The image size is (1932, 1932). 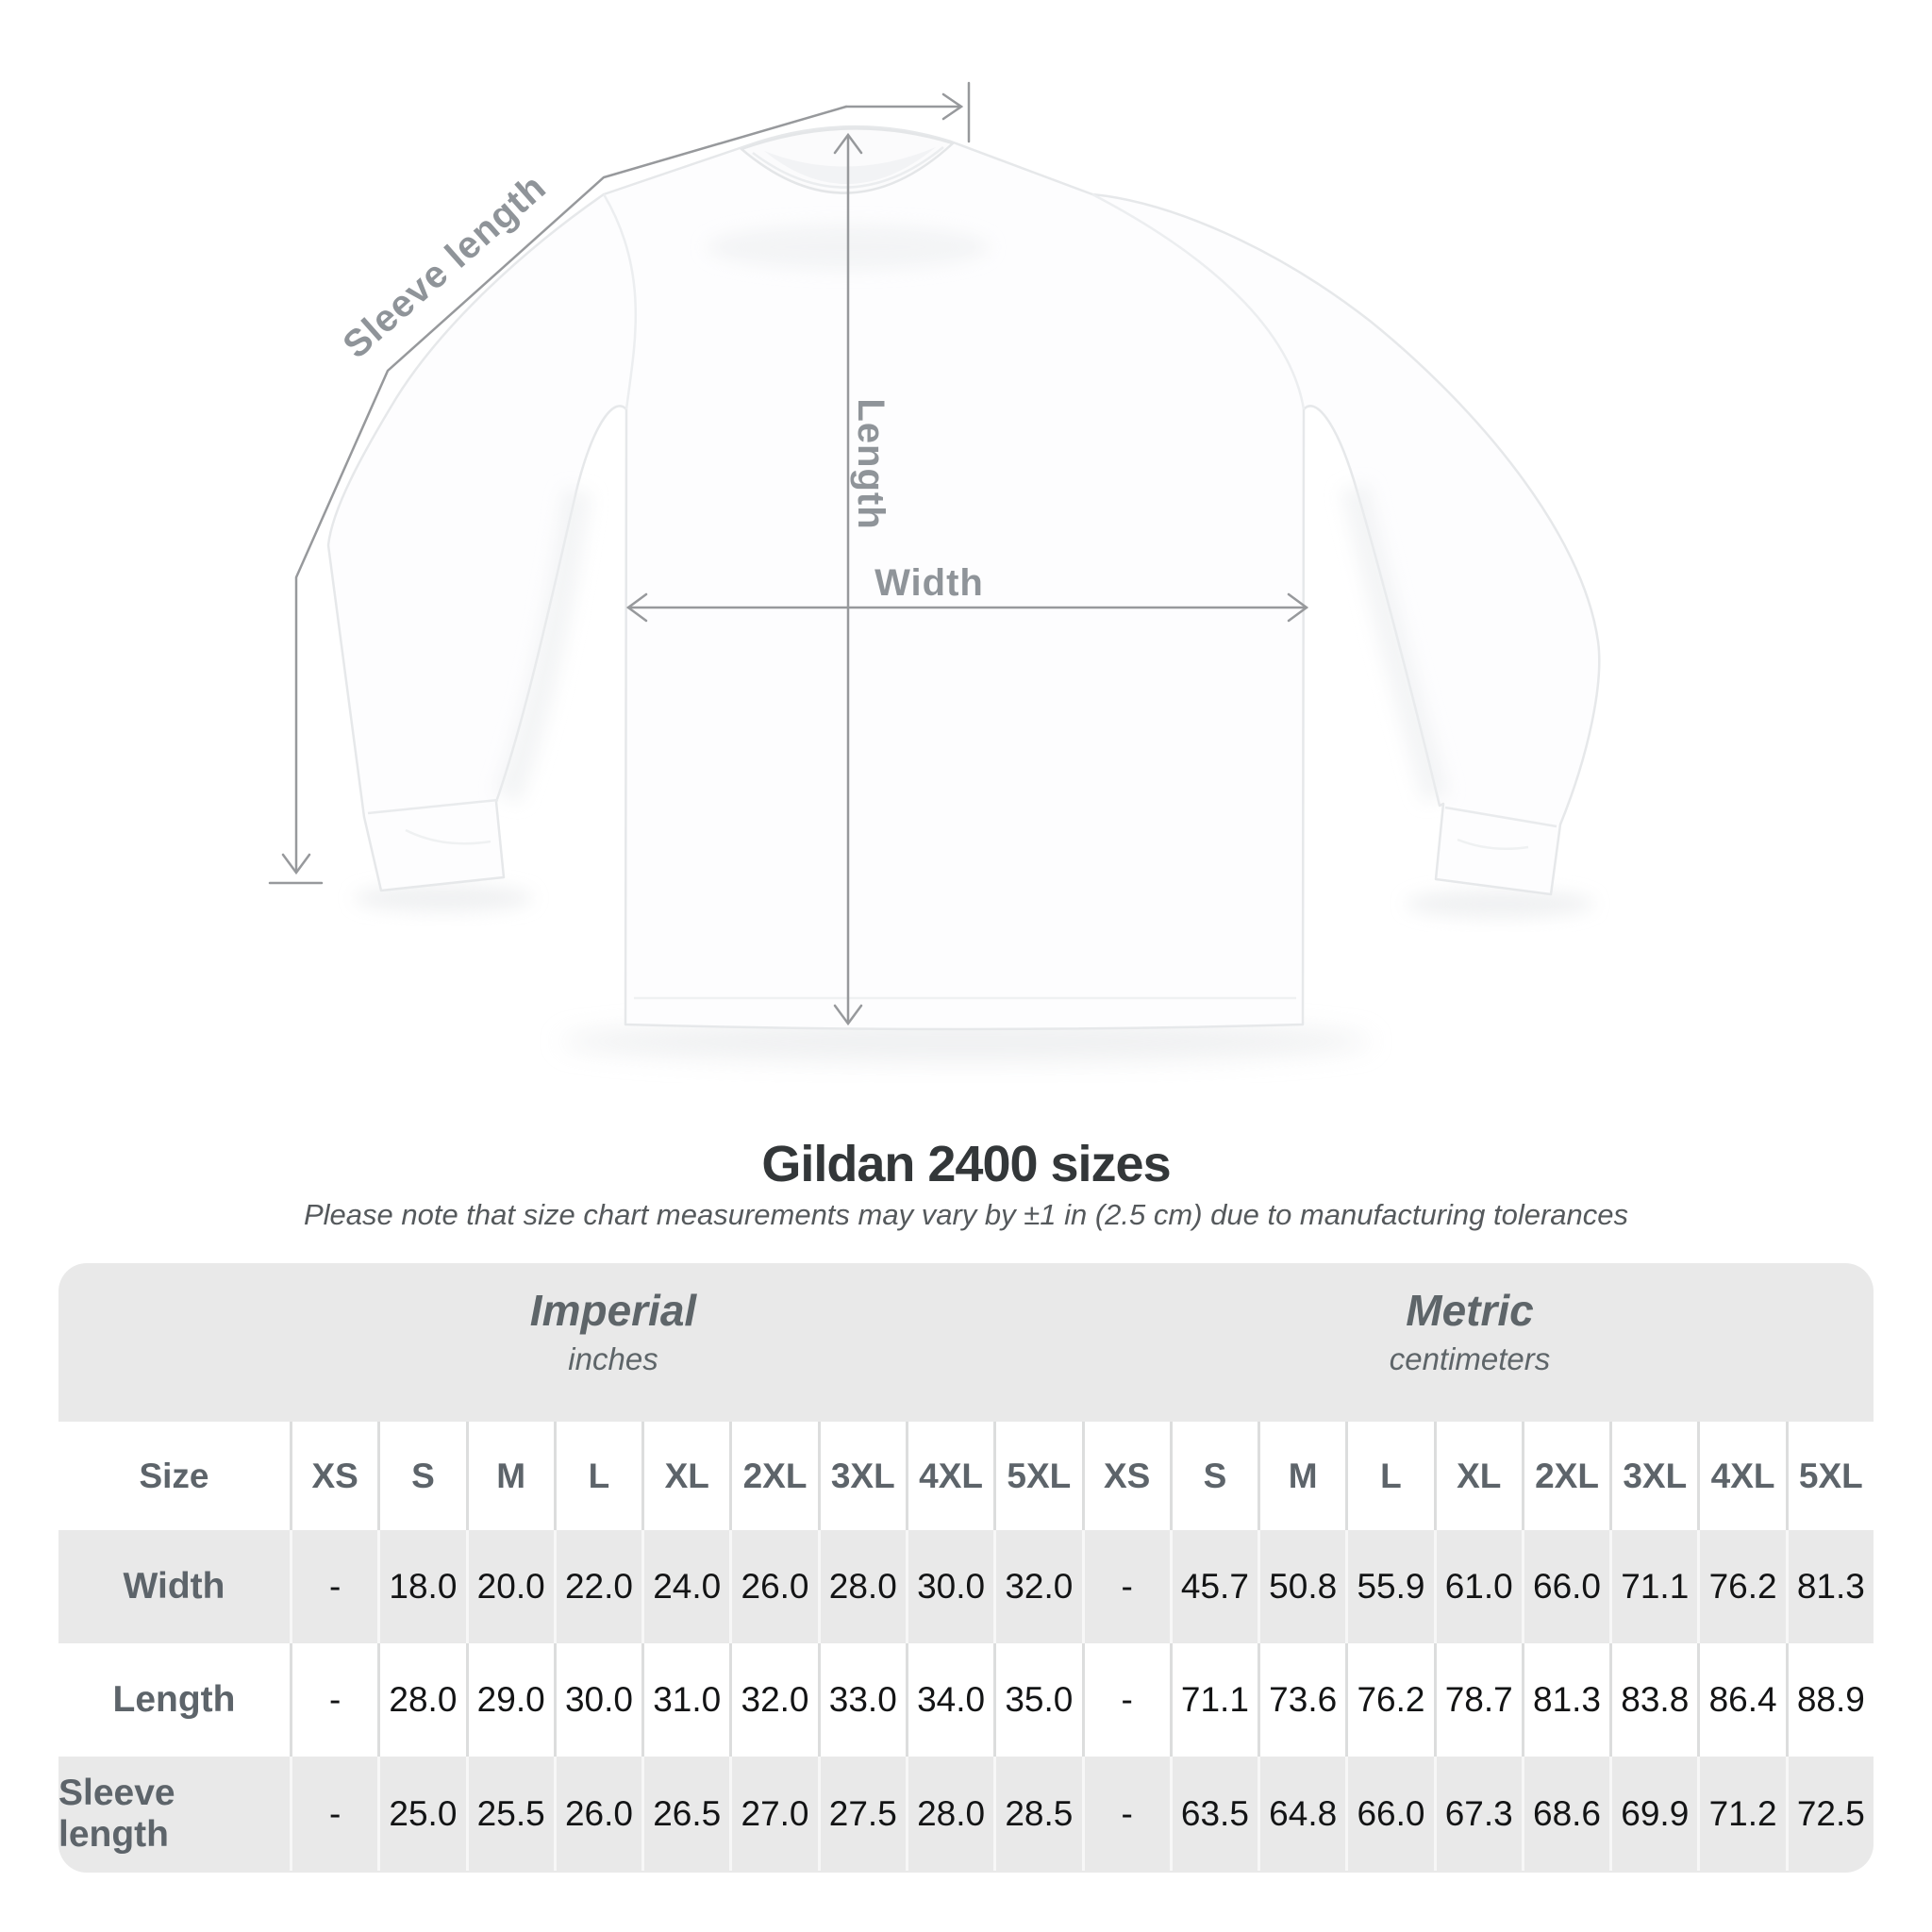 I want to click on length-metric-value: 71.1, so click(x=1213, y=1700).